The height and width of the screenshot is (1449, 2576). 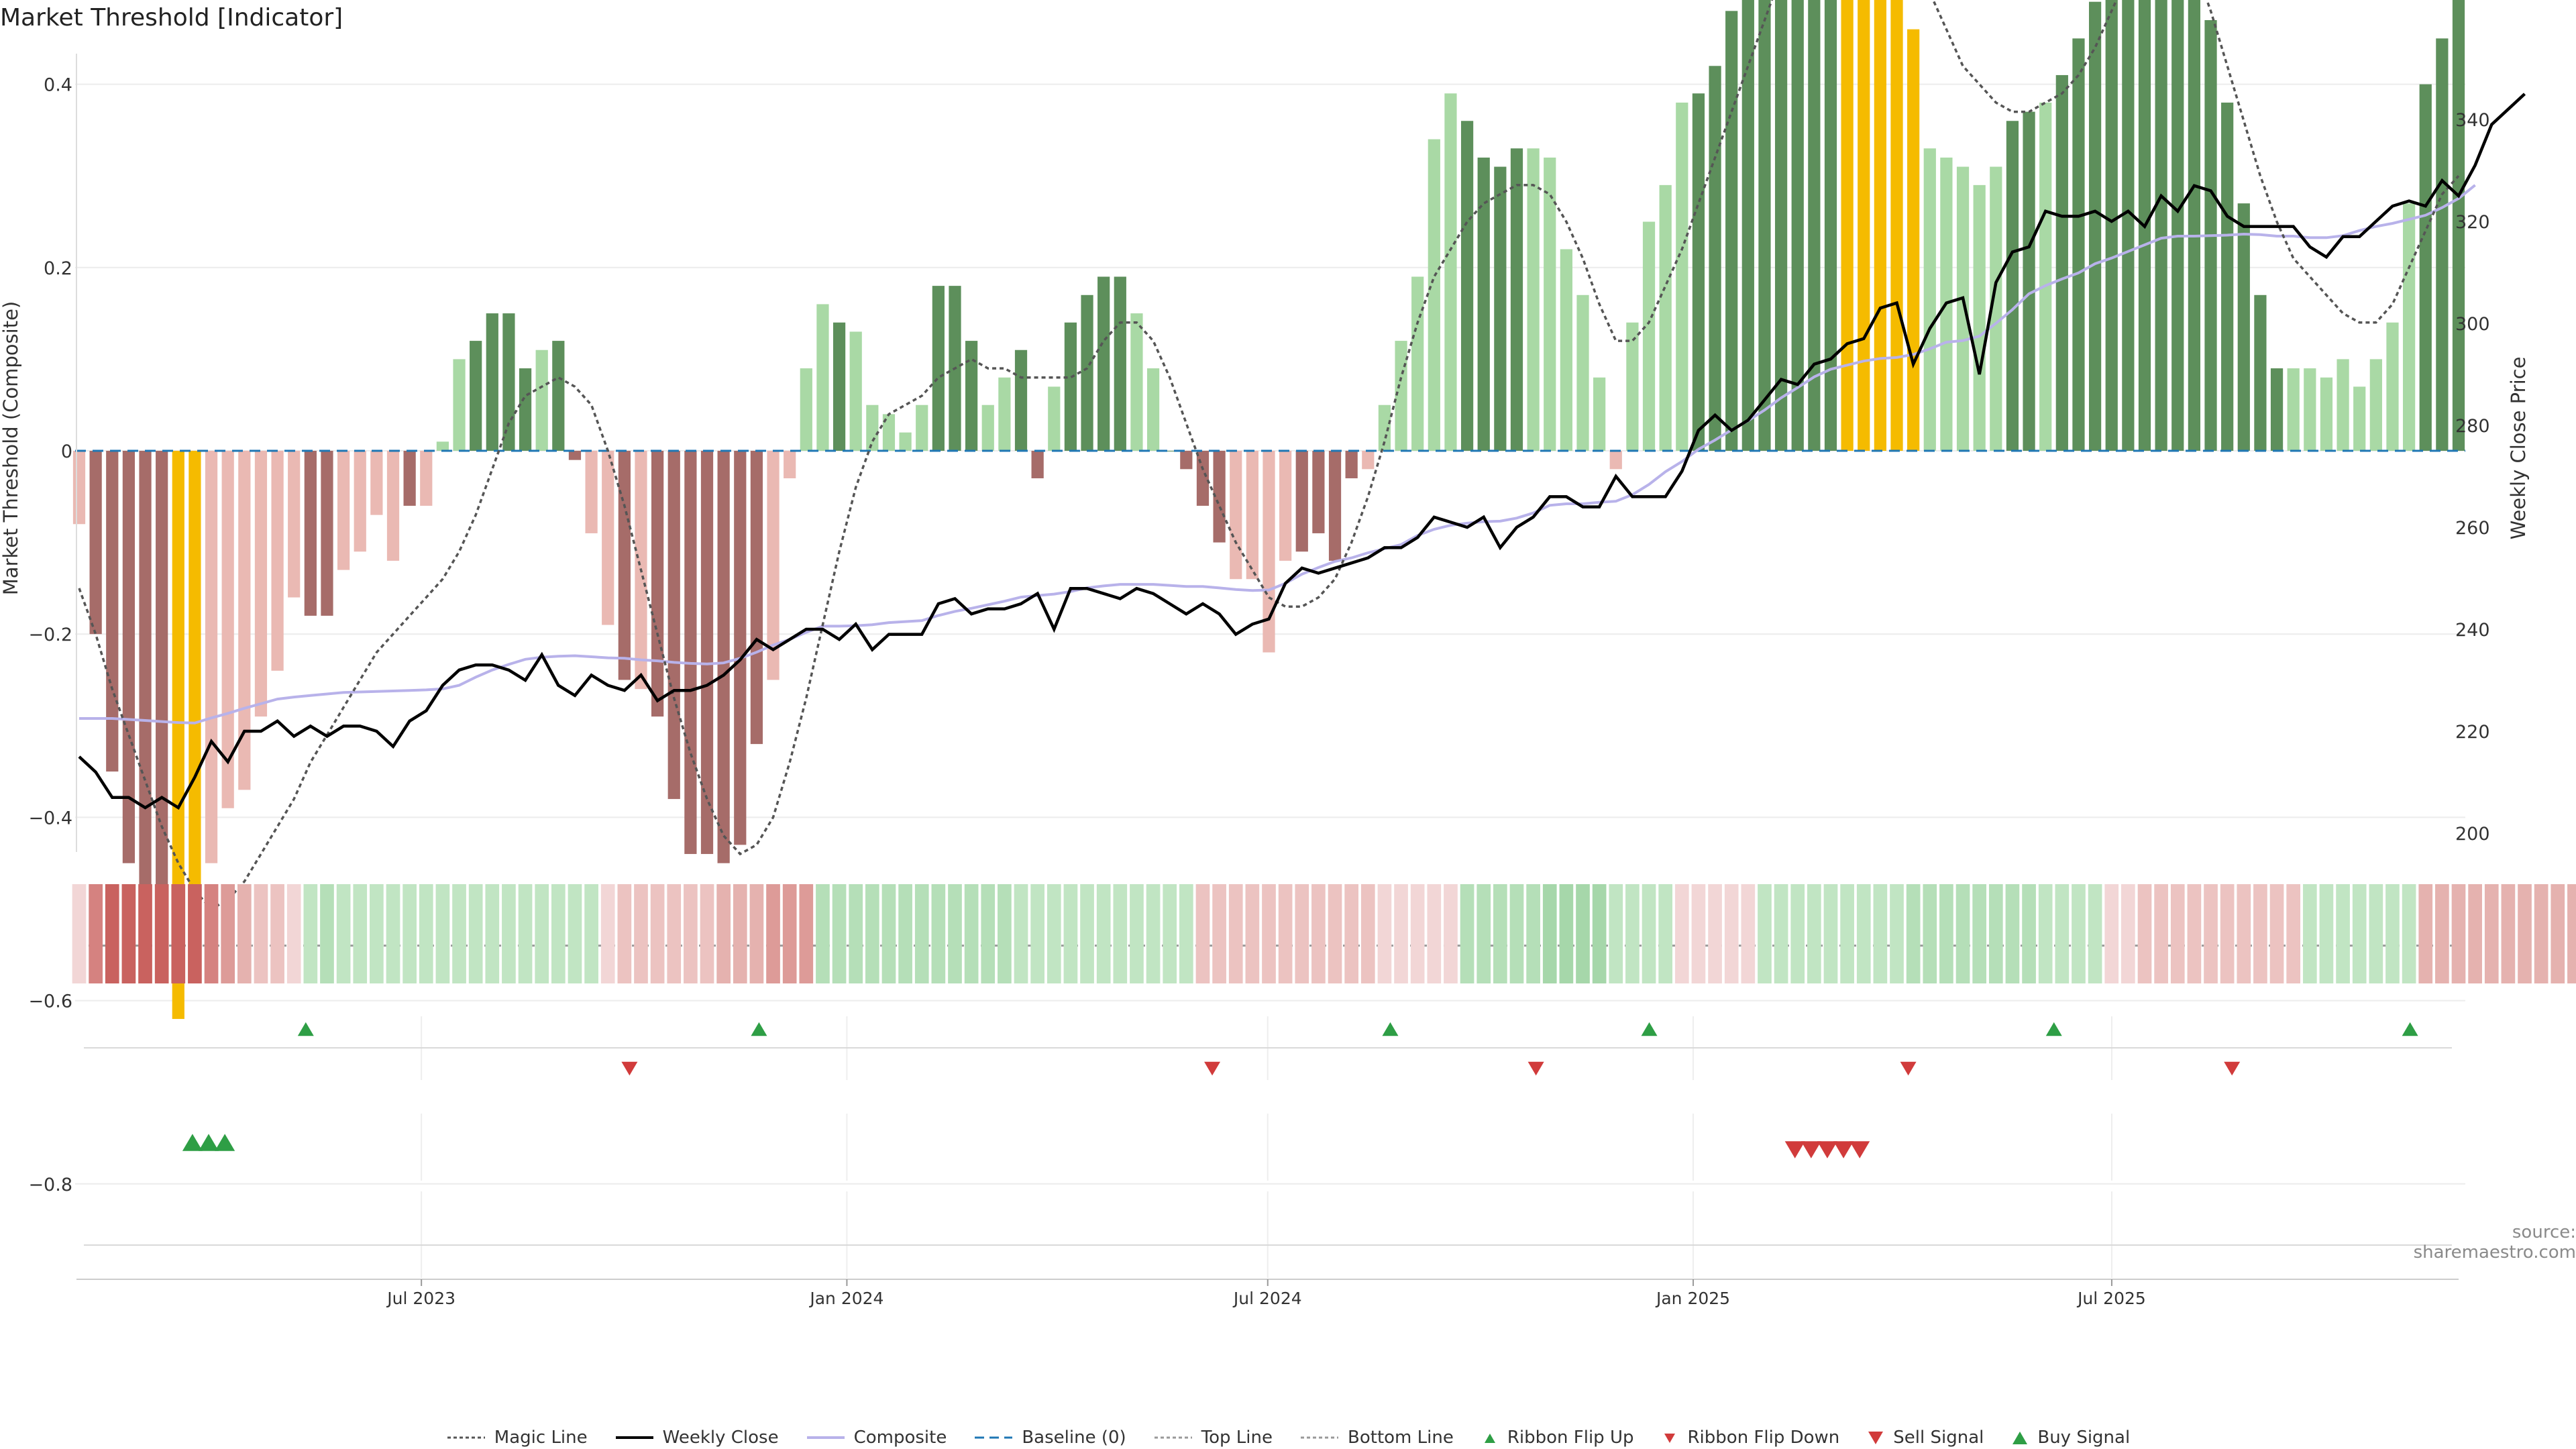 What do you see at coordinates (1570, 1438) in the screenshot?
I see `legend-label: Ribbon Flip Up` at bounding box center [1570, 1438].